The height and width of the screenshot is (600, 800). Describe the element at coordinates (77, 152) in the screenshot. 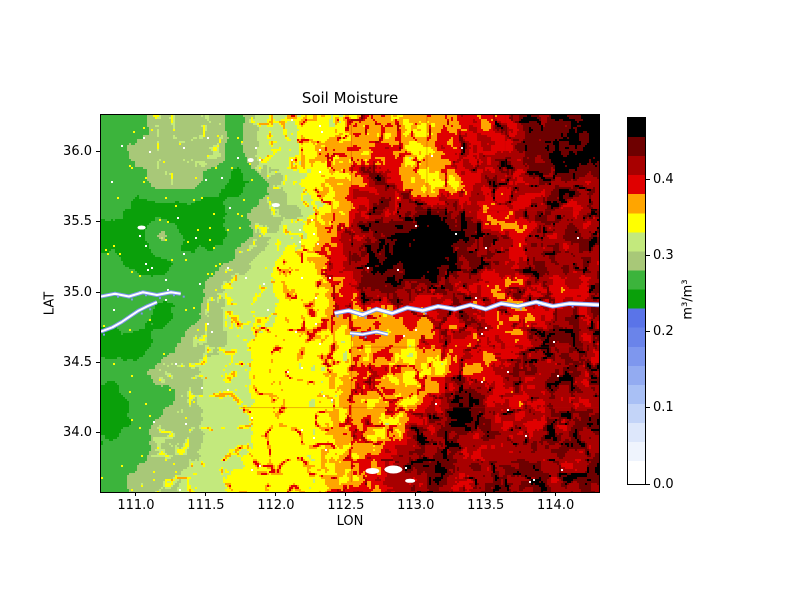

I see `y-tick-label: 36.0` at that location.